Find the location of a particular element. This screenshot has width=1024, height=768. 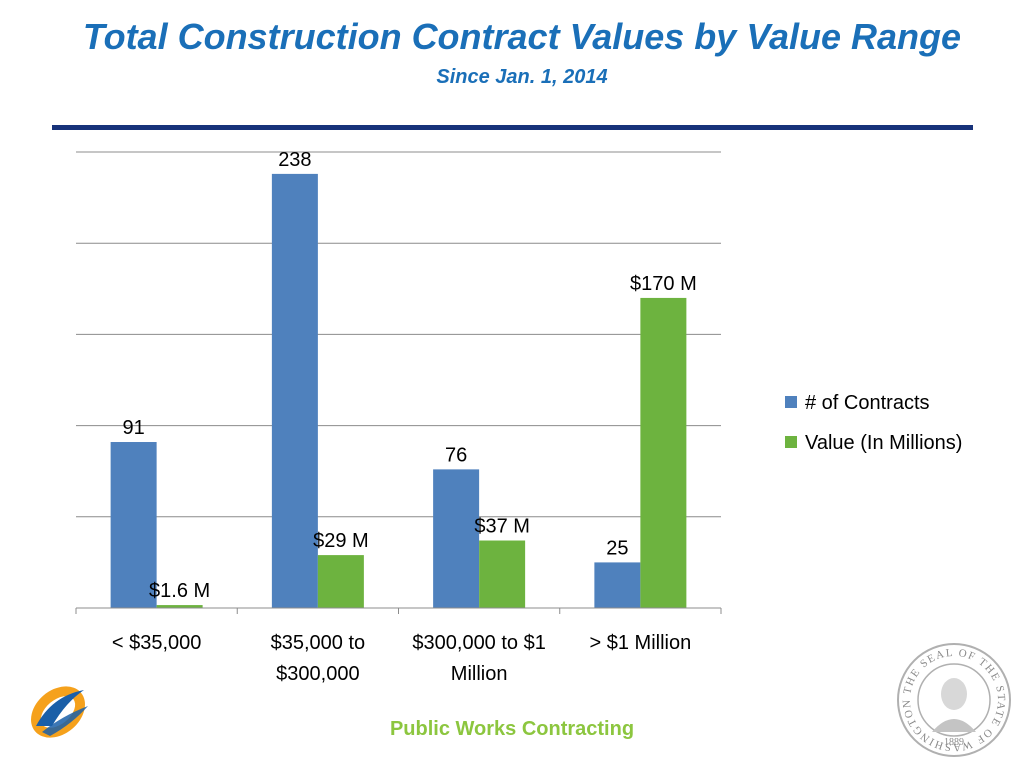

data-label: $37 M is located at coordinates (502, 527).